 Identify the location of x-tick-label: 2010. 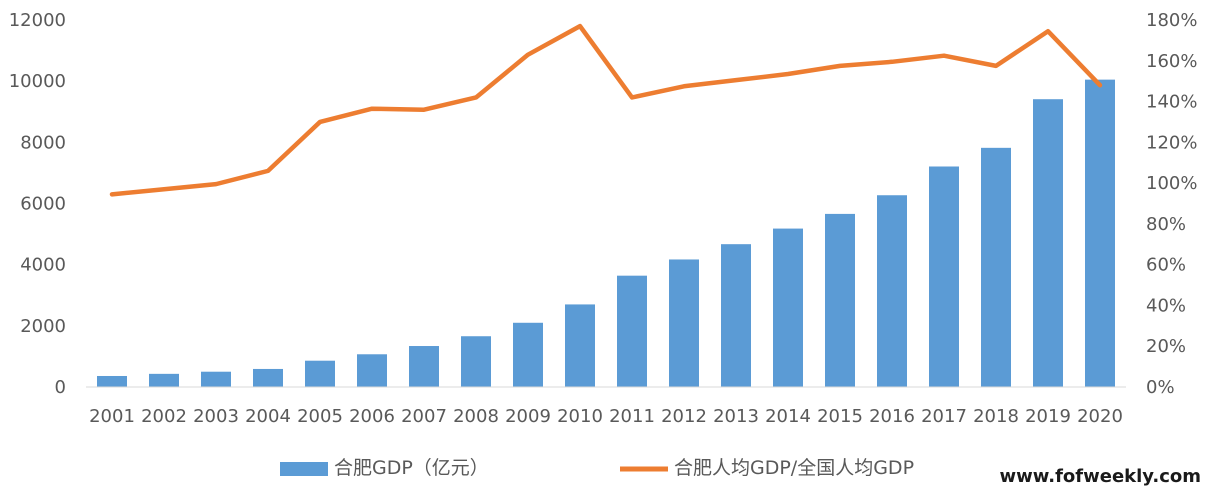
(580, 416).